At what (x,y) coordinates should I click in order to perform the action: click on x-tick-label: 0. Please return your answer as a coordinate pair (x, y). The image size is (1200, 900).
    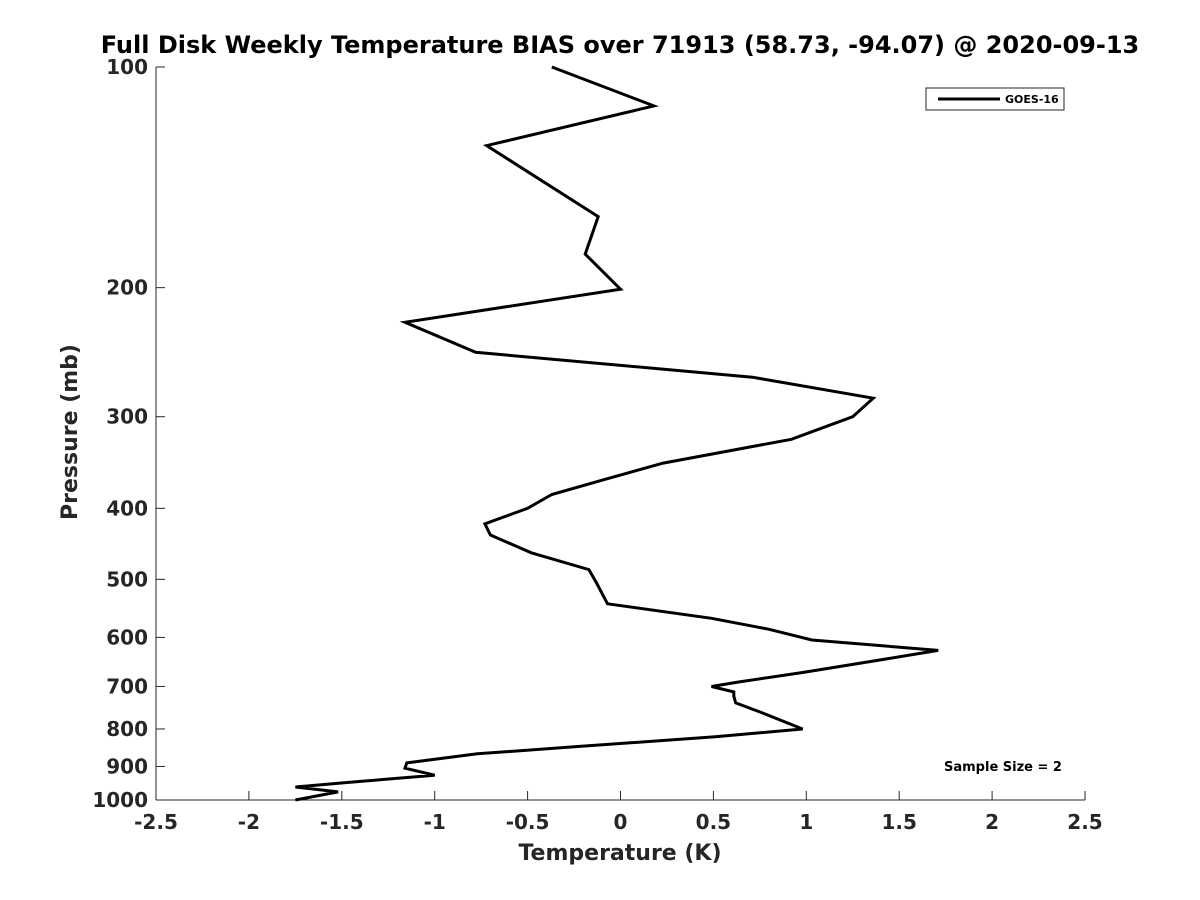
    Looking at the image, I should click on (621, 822).